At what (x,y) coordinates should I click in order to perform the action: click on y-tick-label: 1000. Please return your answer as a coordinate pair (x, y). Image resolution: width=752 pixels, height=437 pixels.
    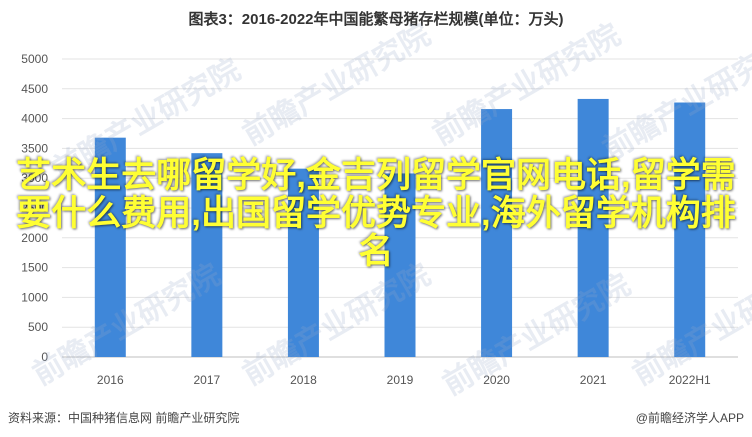
    Looking at the image, I should click on (34, 297).